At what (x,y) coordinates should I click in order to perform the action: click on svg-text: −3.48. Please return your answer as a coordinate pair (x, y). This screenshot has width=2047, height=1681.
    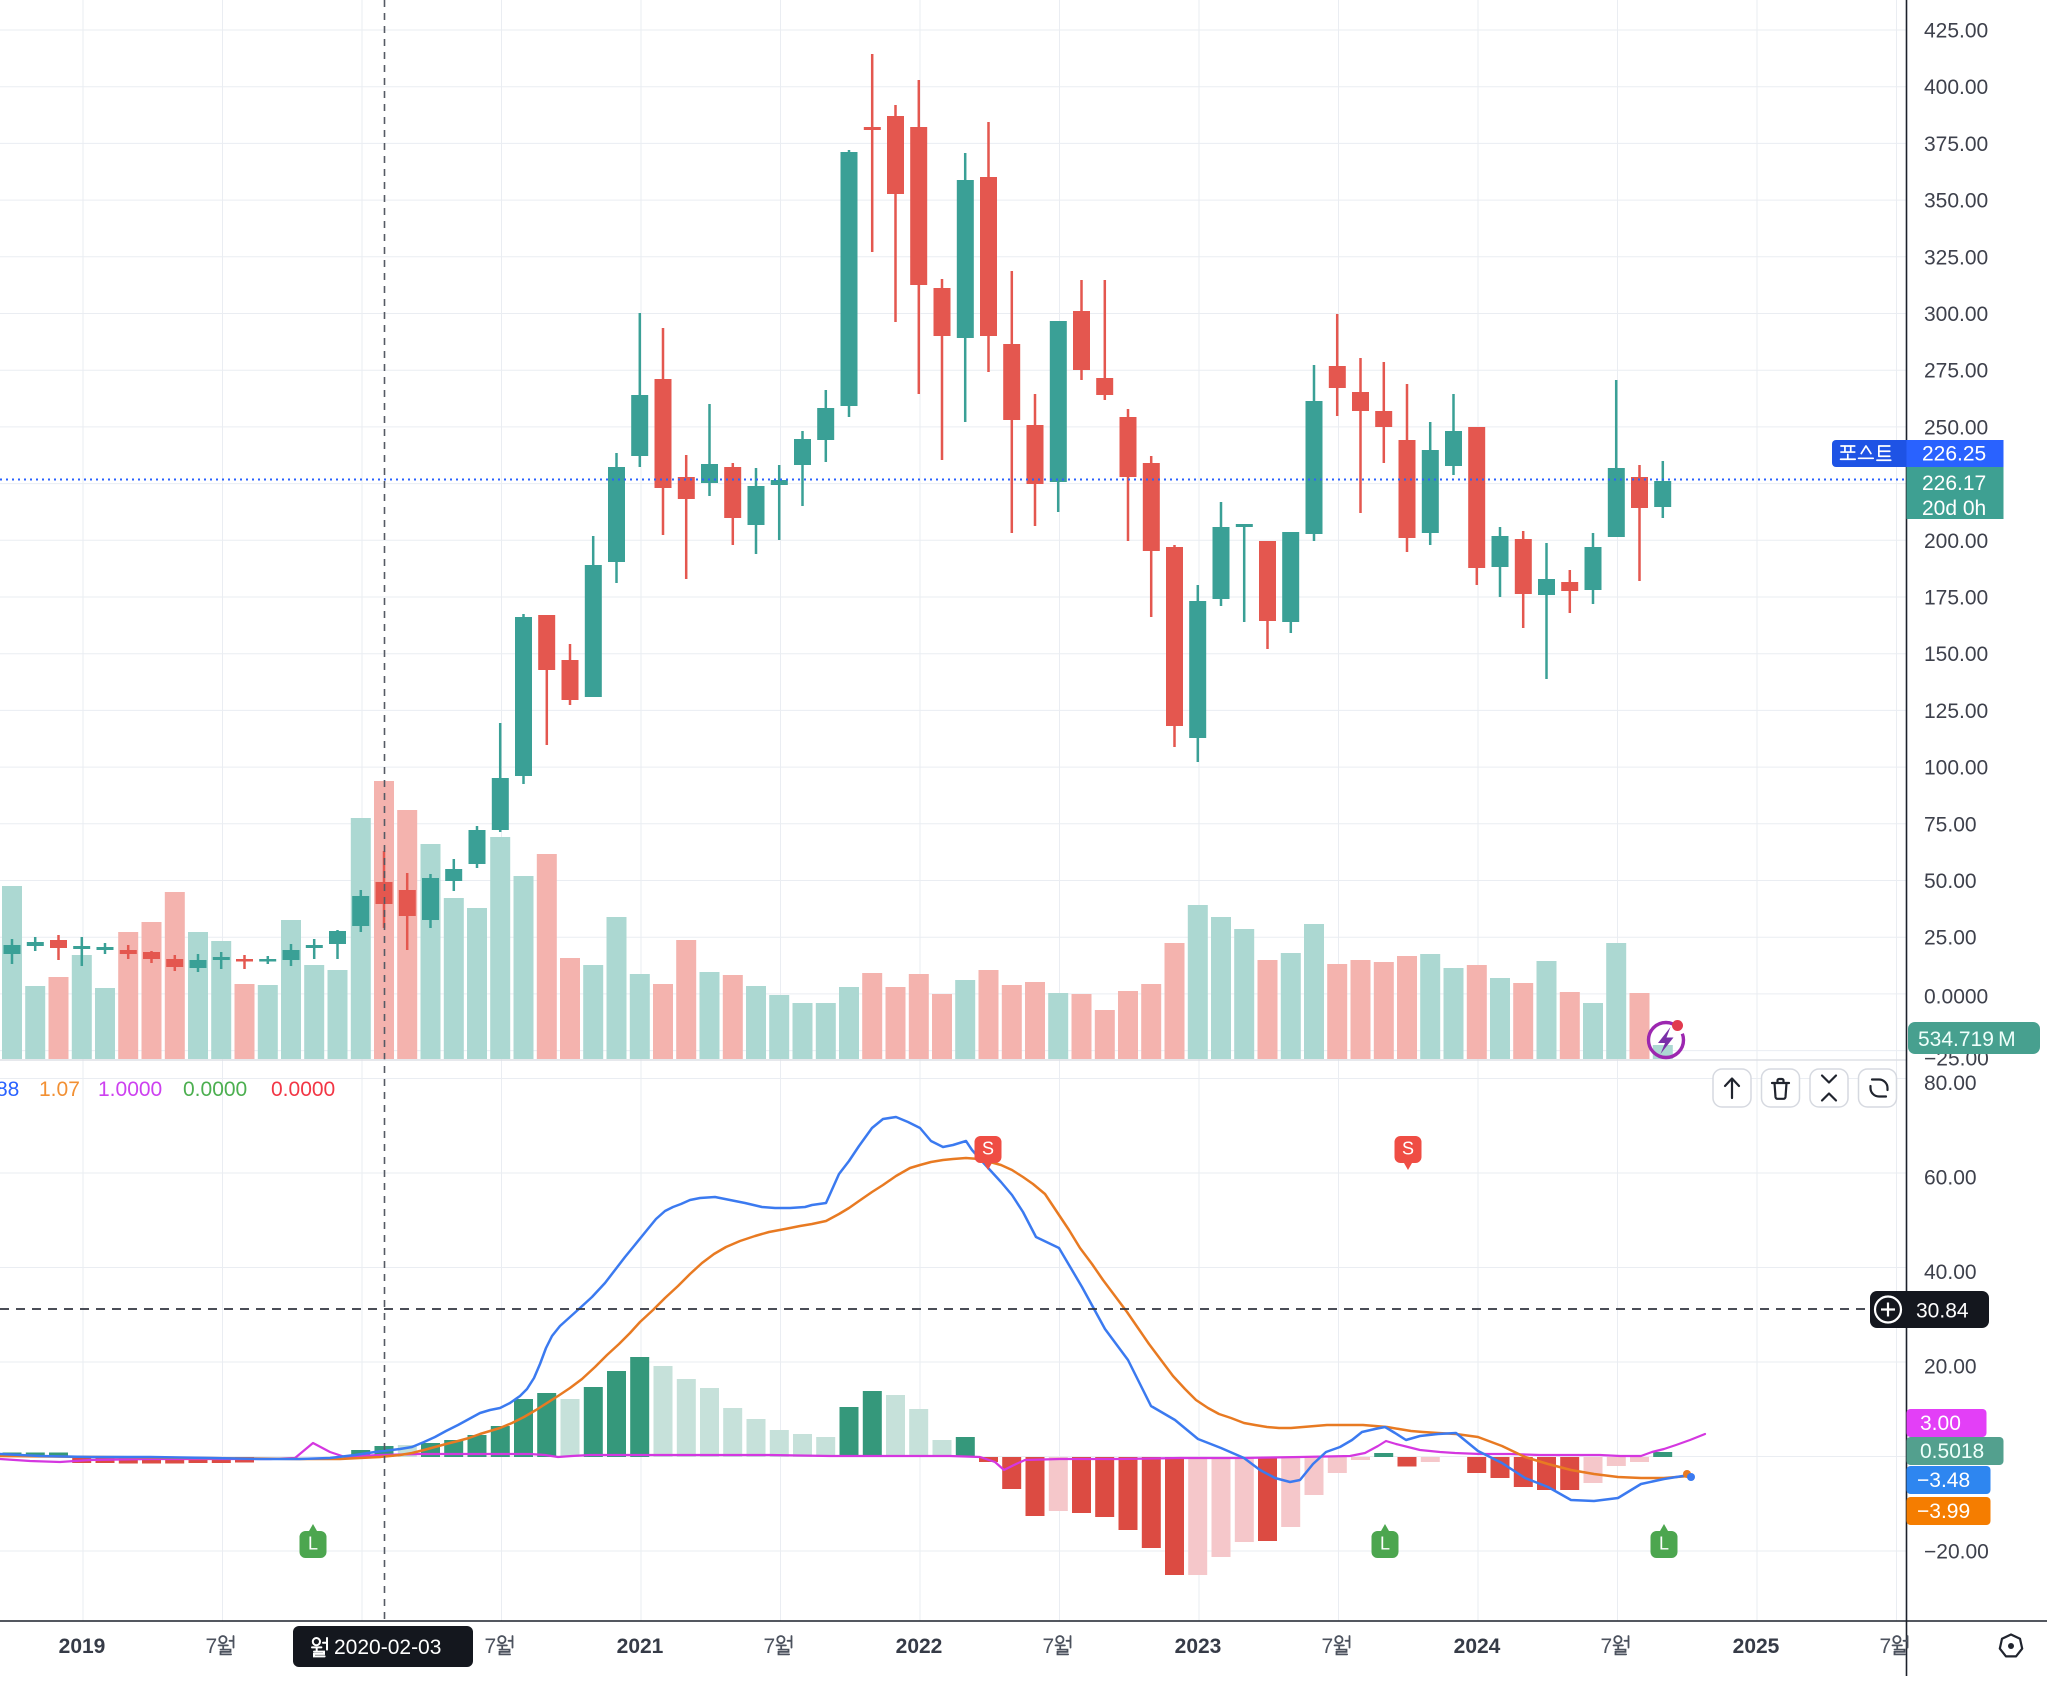
    Looking at the image, I should click on (1943, 1480).